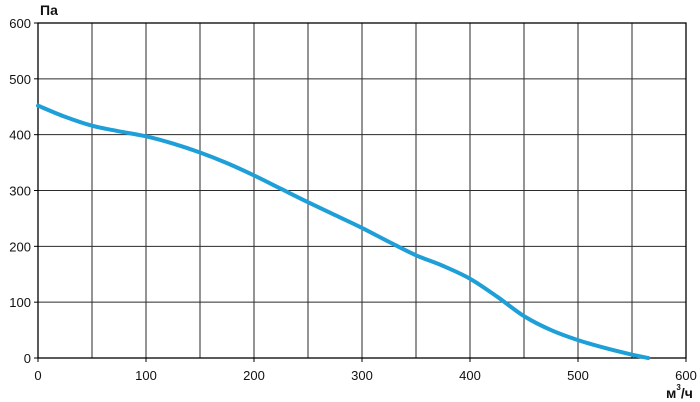 This screenshot has height=402, width=700. What do you see at coordinates (20, 246) in the screenshot?
I see `y-tick-label: 200` at bounding box center [20, 246].